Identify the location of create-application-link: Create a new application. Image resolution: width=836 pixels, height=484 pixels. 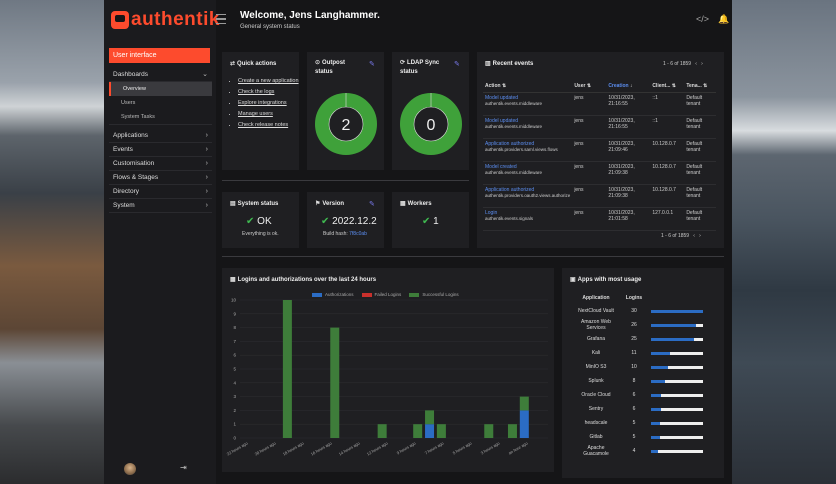
(268, 81).